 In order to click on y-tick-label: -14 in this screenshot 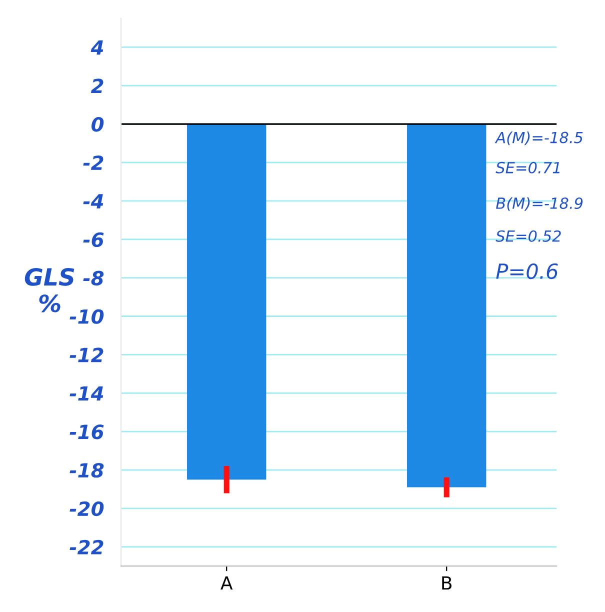, I will do `click(87, 393)`.